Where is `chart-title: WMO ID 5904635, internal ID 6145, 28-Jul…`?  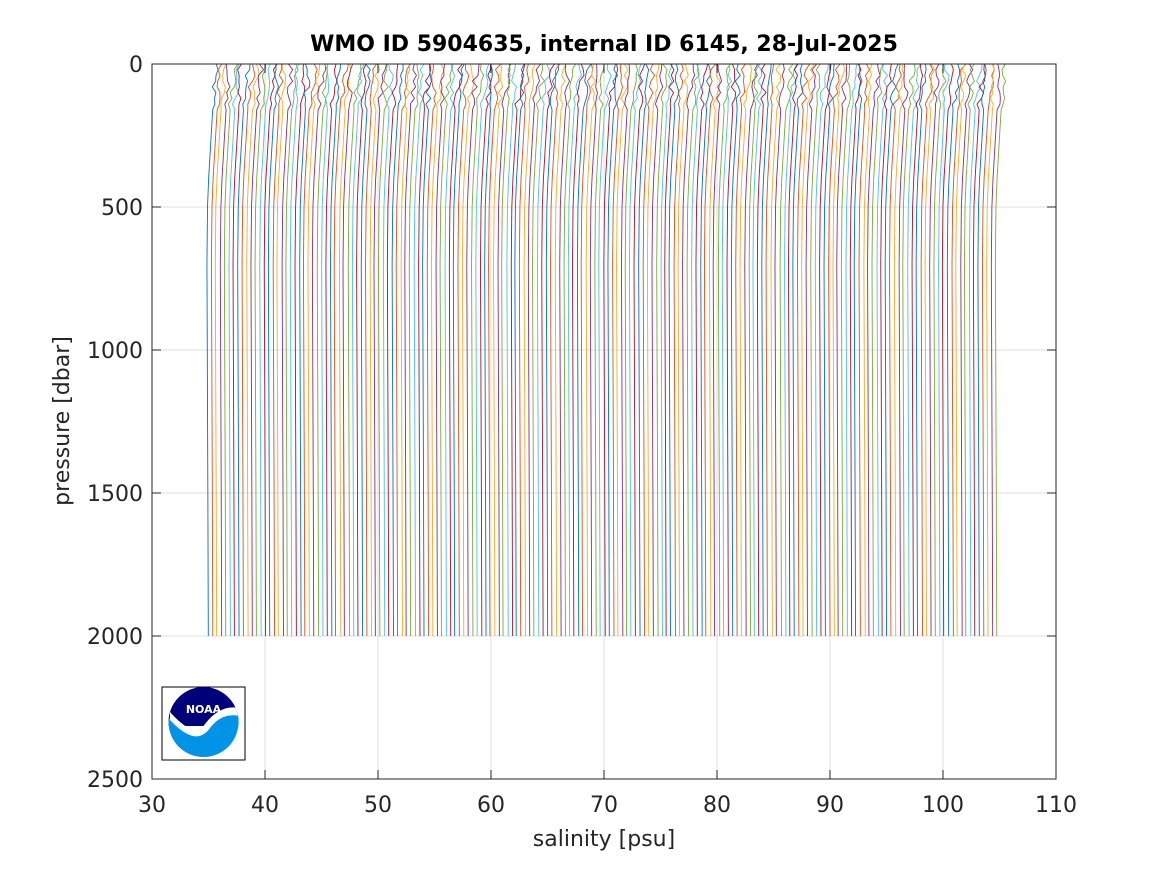
chart-title: WMO ID 5904635, internal ID 6145, 28-Jul… is located at coordinates (604, 44).